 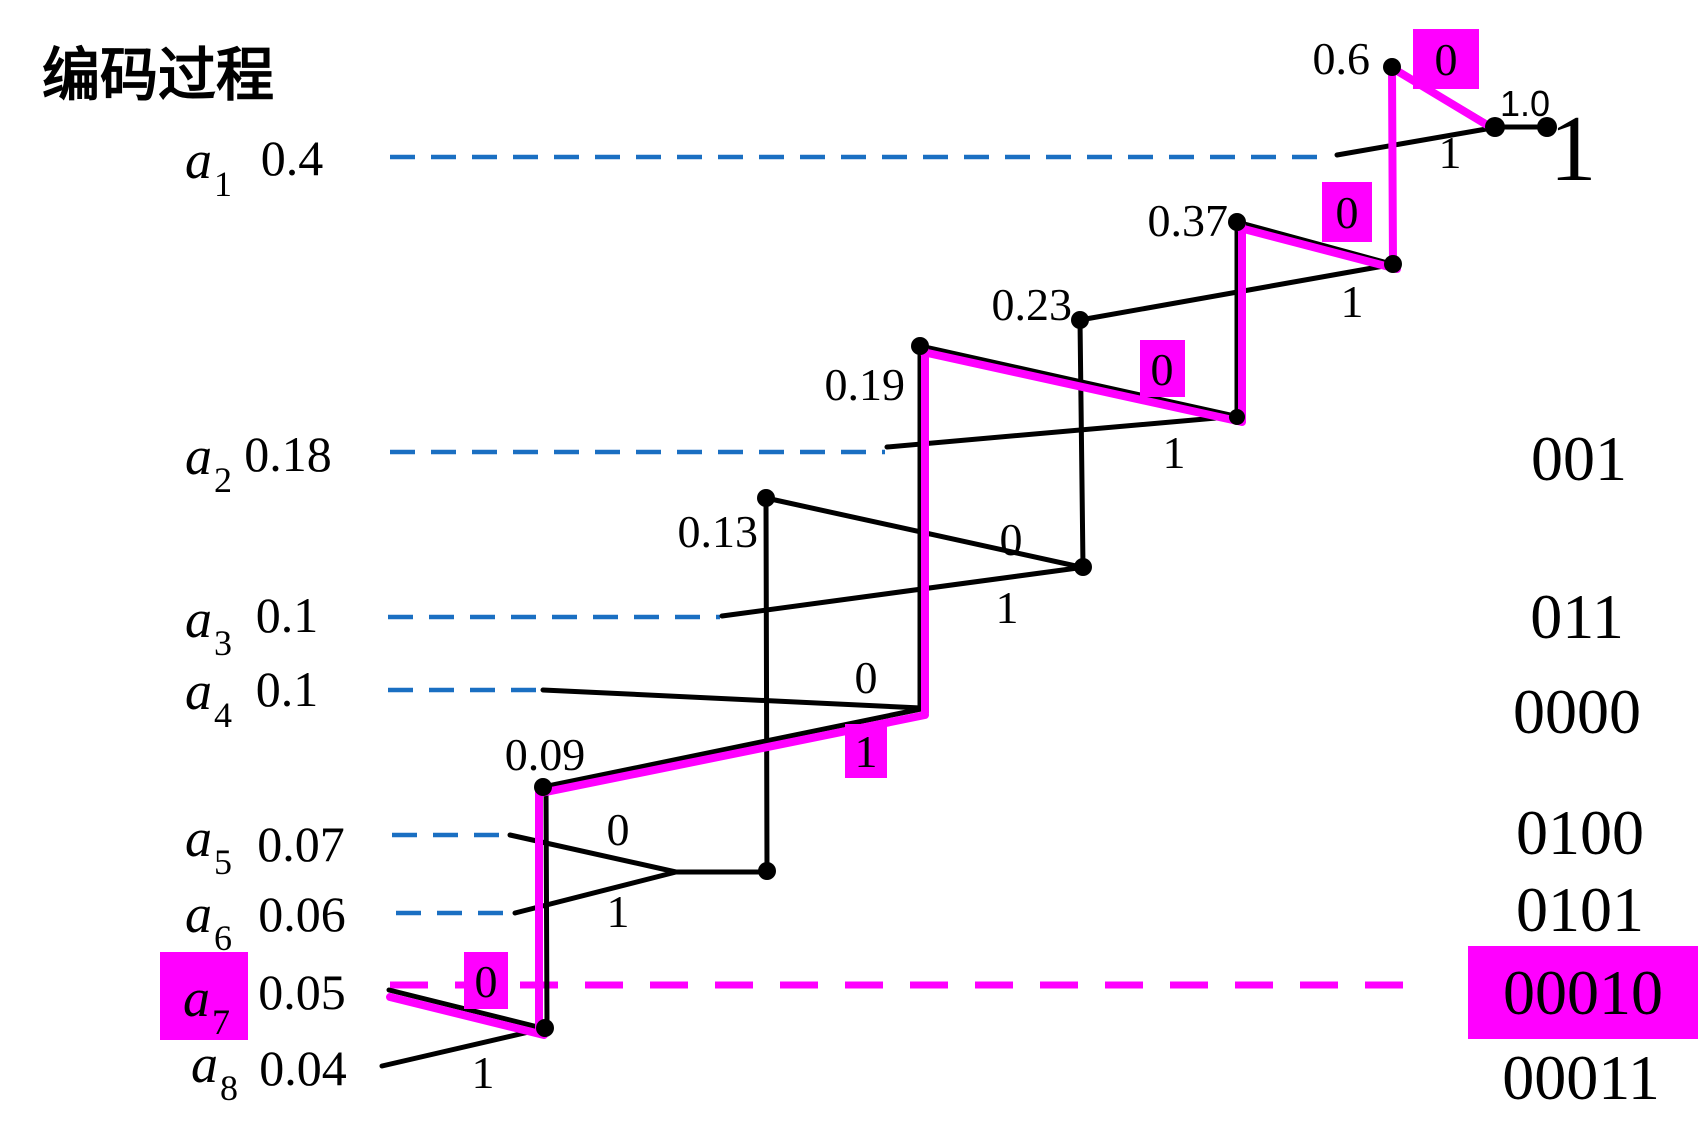 I want to click on prob-a5: 0.07, so click(x=301, y=844).